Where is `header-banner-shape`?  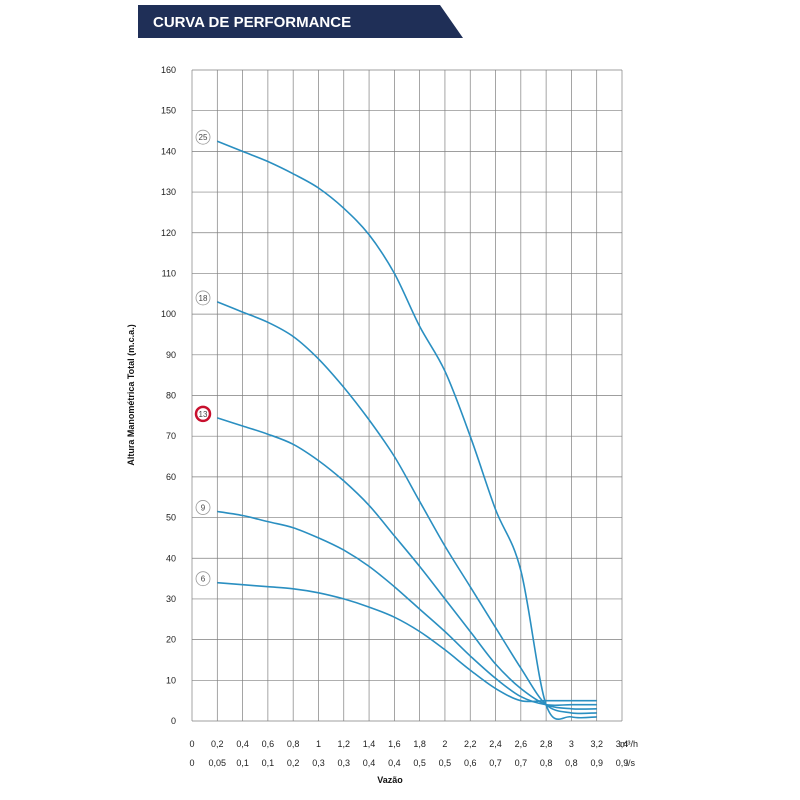
header-banner-shape is located at coordinates (300, 21).